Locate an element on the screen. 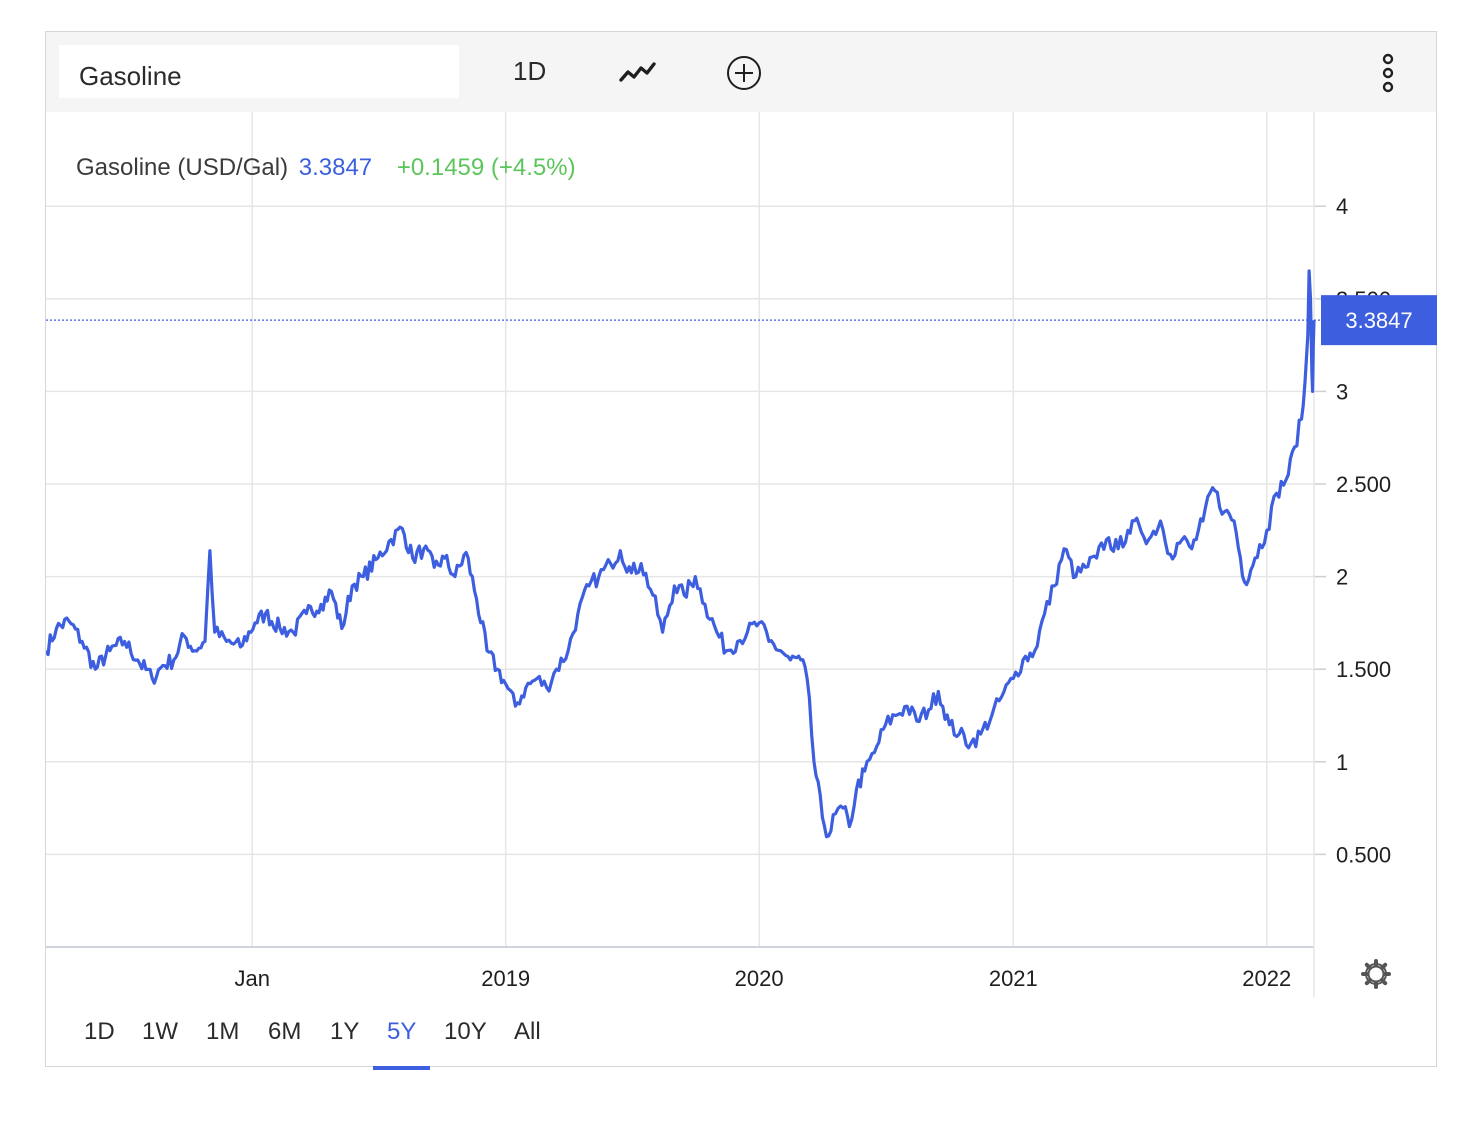 The image size is (1479, 1124). last-price-tag is located at coordinates (1379, 320).